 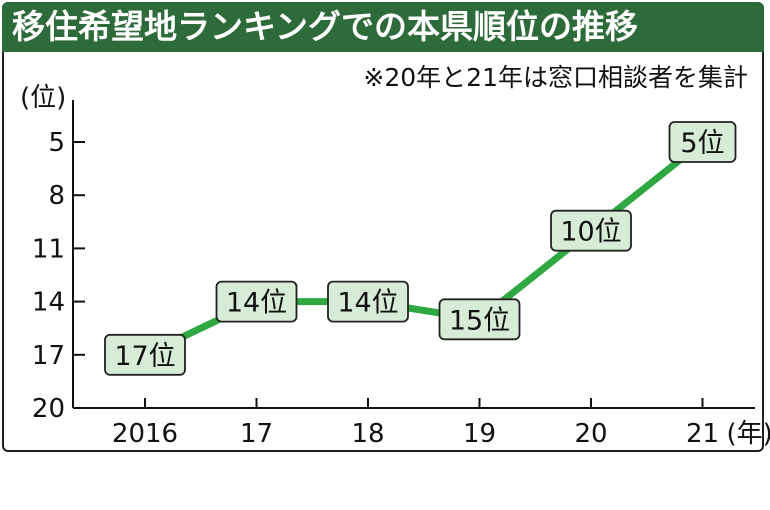 What do you see at coordinates (56, 196) in the screenshot?
I see `y-tick-label: 8` at bounding box center [56, 196].